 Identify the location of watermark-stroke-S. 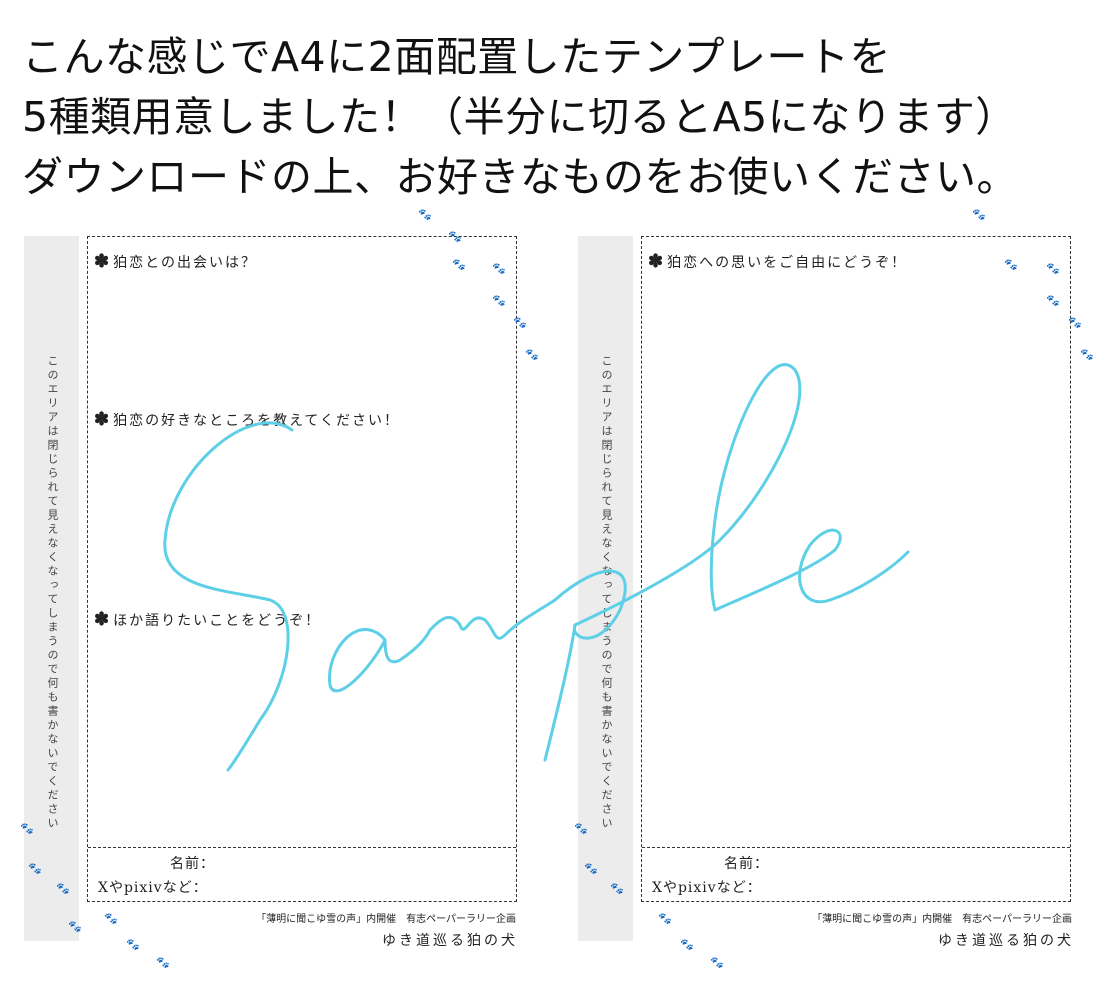
(228, 596).